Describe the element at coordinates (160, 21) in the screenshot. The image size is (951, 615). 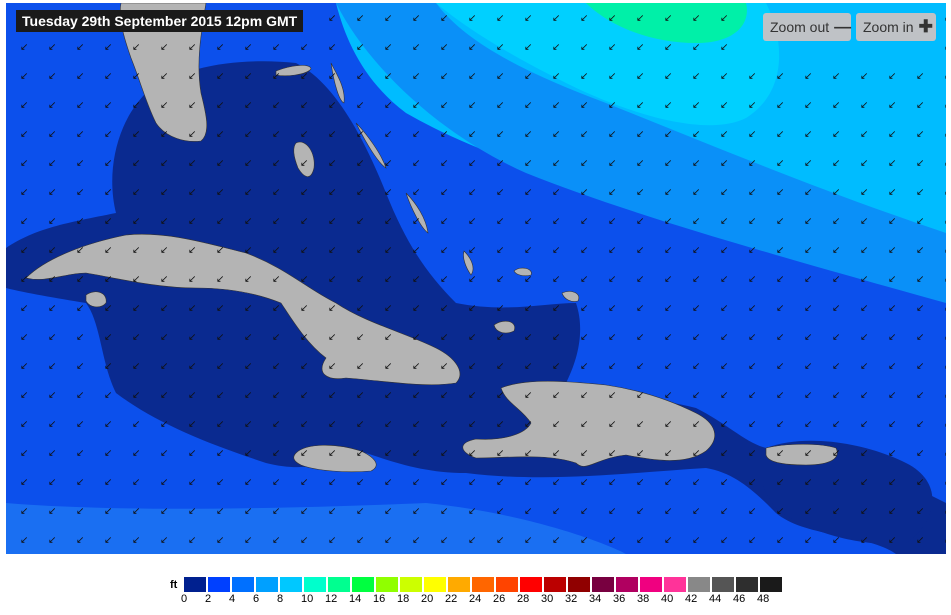
I see `forecast-timestamp: Tuesday 29th September 2015 12pm GMT` at that location.